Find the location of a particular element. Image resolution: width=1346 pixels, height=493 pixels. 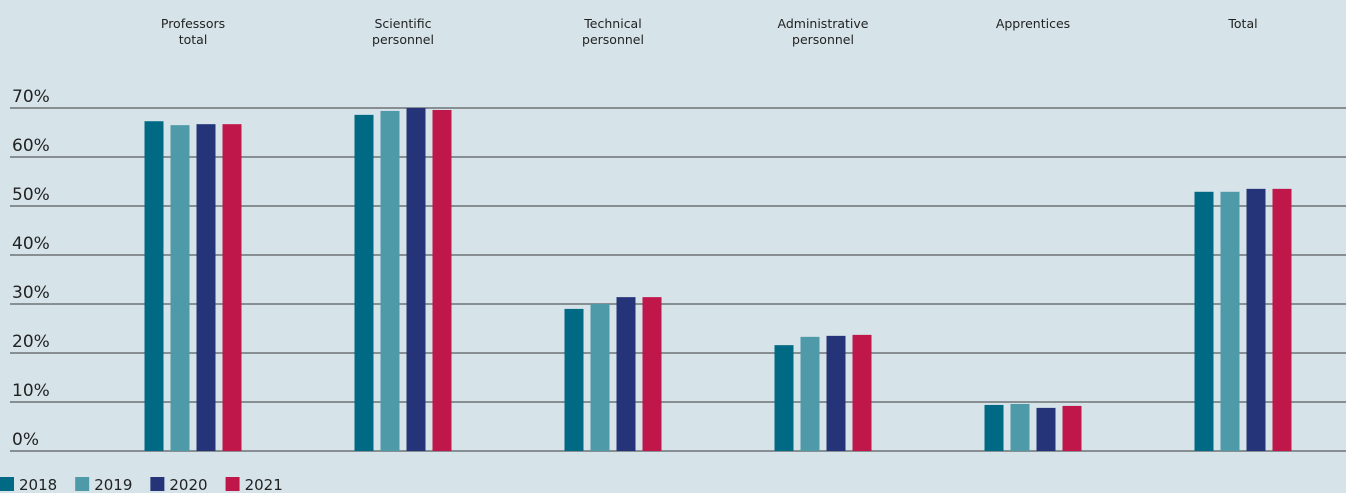

legend-label: 2019 is located at coordinates (113, 484).